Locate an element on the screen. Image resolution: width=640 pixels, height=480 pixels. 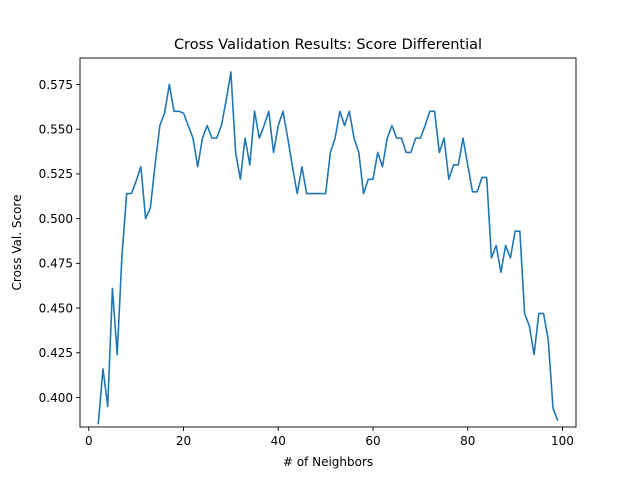
y-tick-label: 0.500 is located at coordinates (56, 219).